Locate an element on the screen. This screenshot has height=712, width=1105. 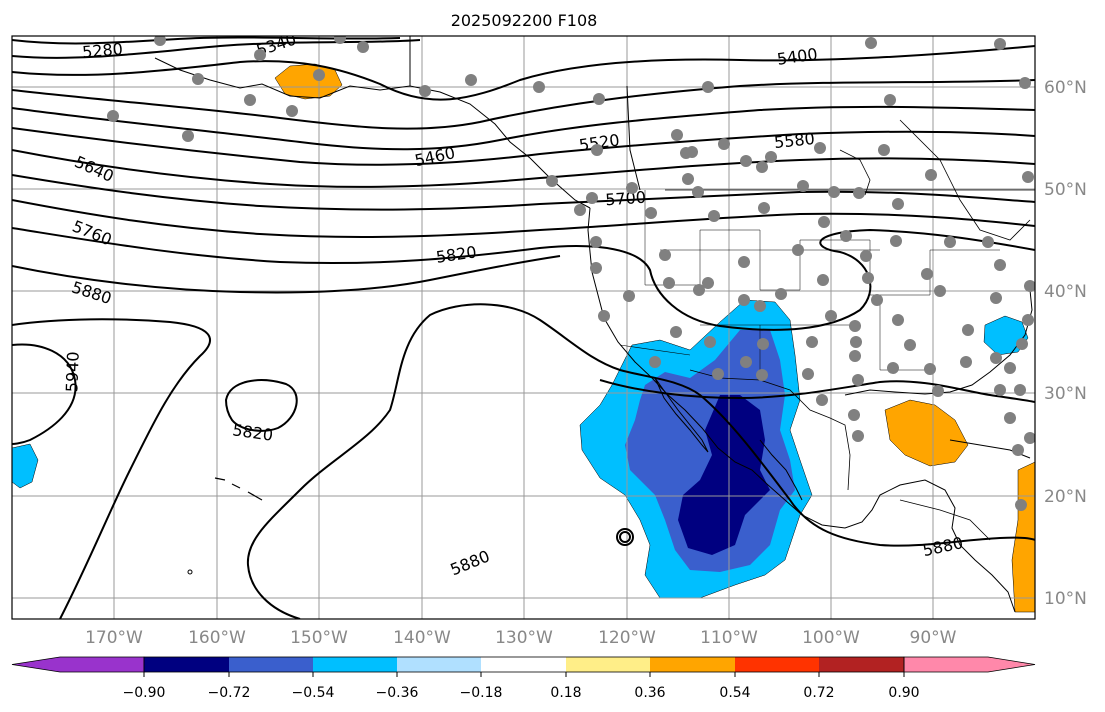
negative-anomaly-mid is located at coordinates (710, 451).